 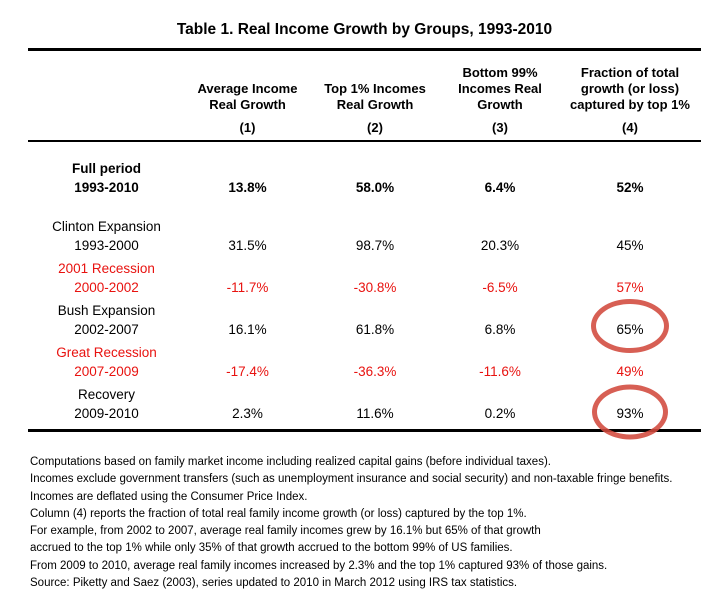 I want to click on circled-value: 93%, so click(x=630, y=411).